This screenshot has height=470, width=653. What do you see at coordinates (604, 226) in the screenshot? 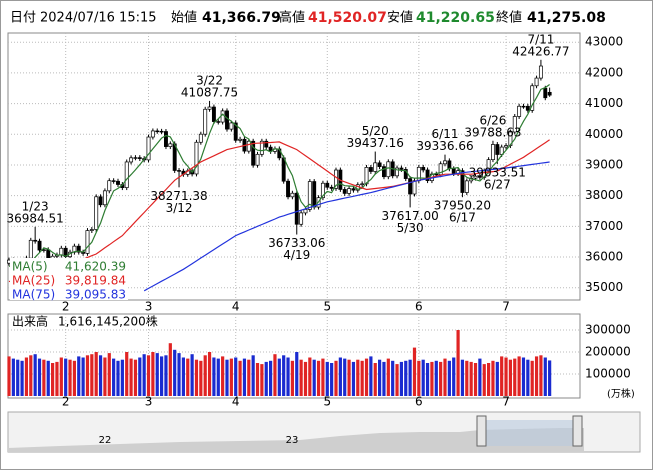
I see `y-tick-label: 37000` at bounding box center [604, 226].